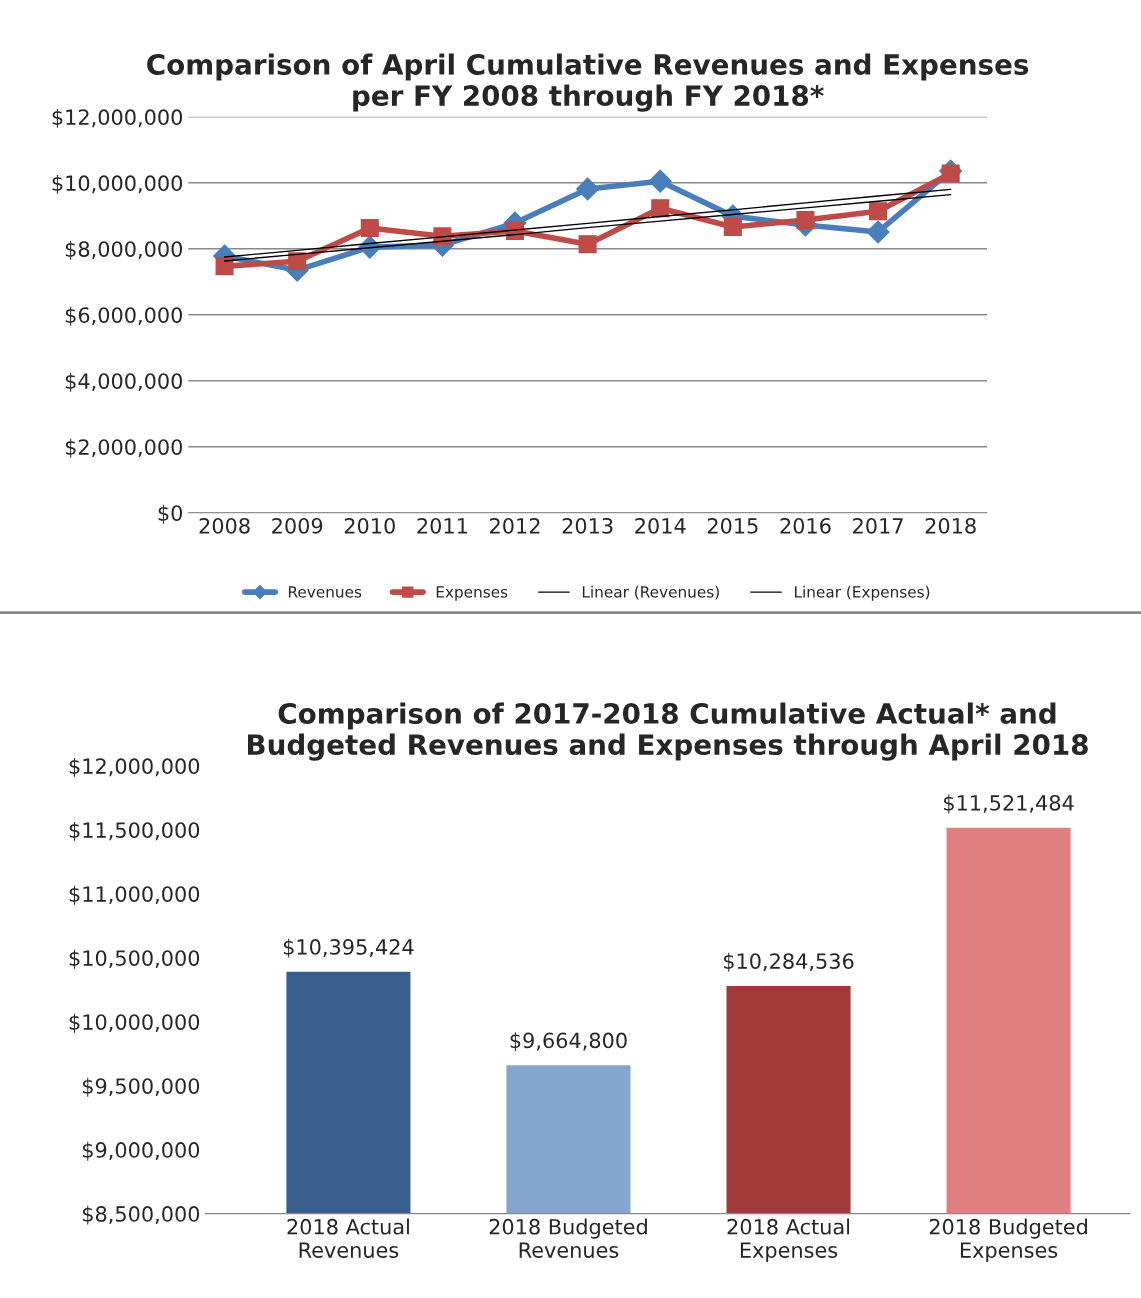 This screenshot has width=1141, height=1298. I want to click on y-tick-label: $0, so click(170, 514).